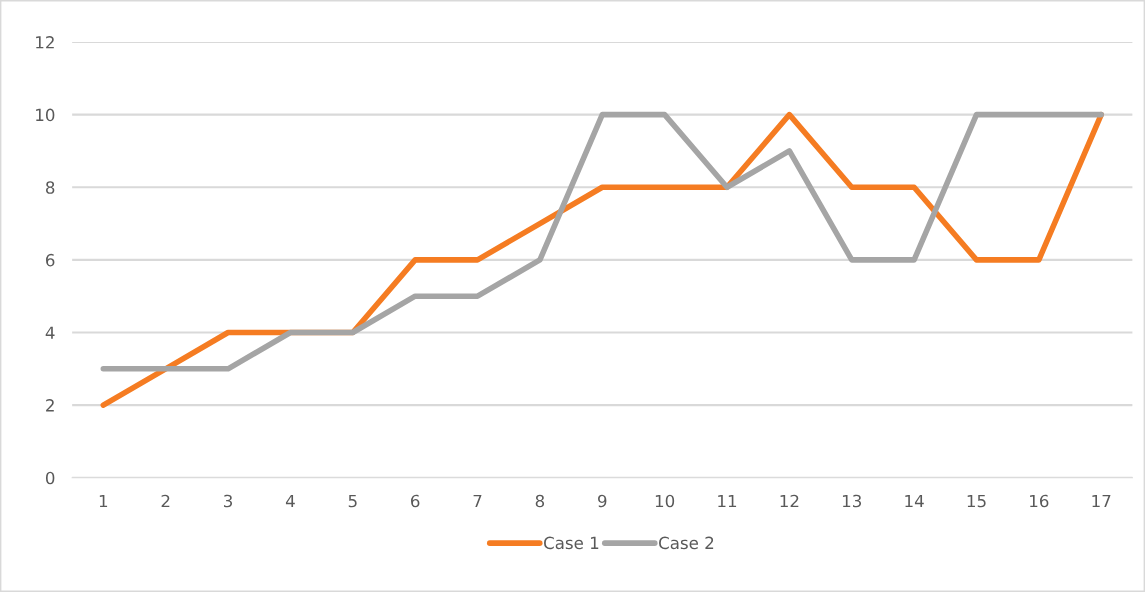 Image resolution: width=1145 pixels, height=592 pixels. Describe the element at coordinates (45, 42) in the screenshot. I see `y-tick-label: 12` at that location.